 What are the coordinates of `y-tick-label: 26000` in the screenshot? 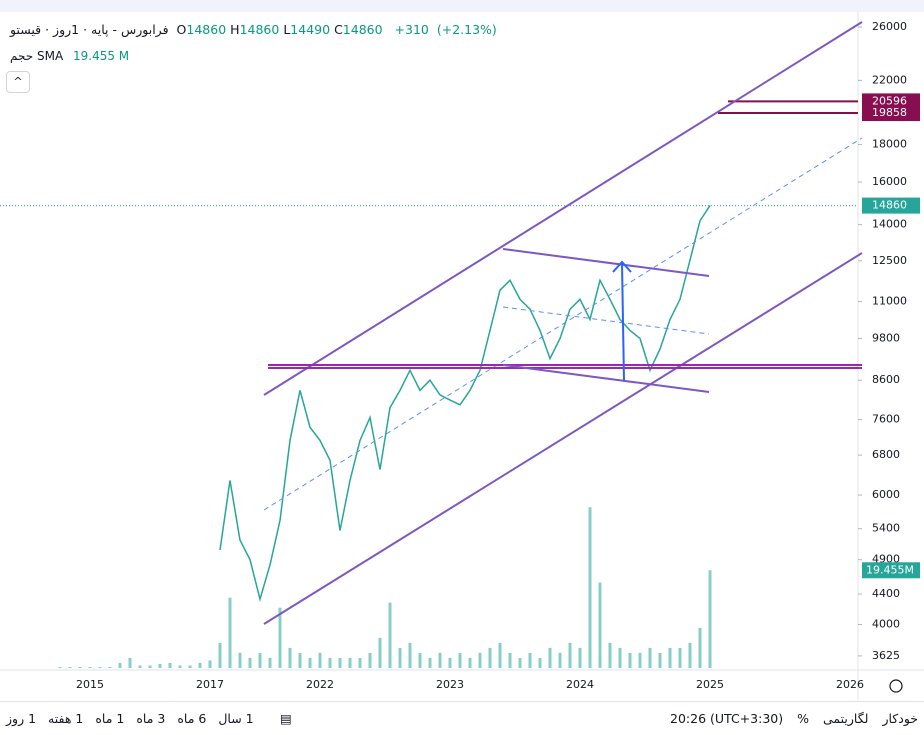 It's located at (889, 26).